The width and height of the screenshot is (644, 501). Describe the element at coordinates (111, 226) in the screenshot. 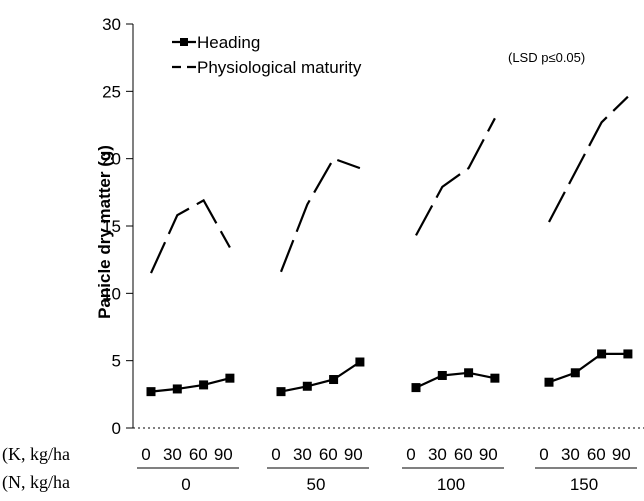

I see `y-tick-label: 15` at that location.